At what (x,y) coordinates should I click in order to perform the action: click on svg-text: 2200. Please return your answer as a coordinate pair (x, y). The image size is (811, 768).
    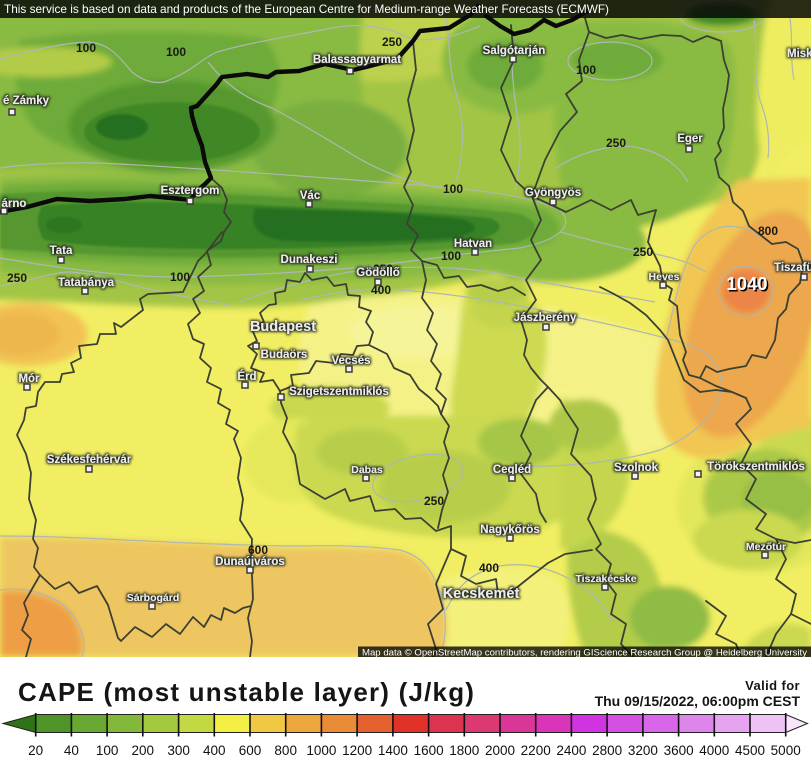
    Looking at the image, I should click on (536, 750).